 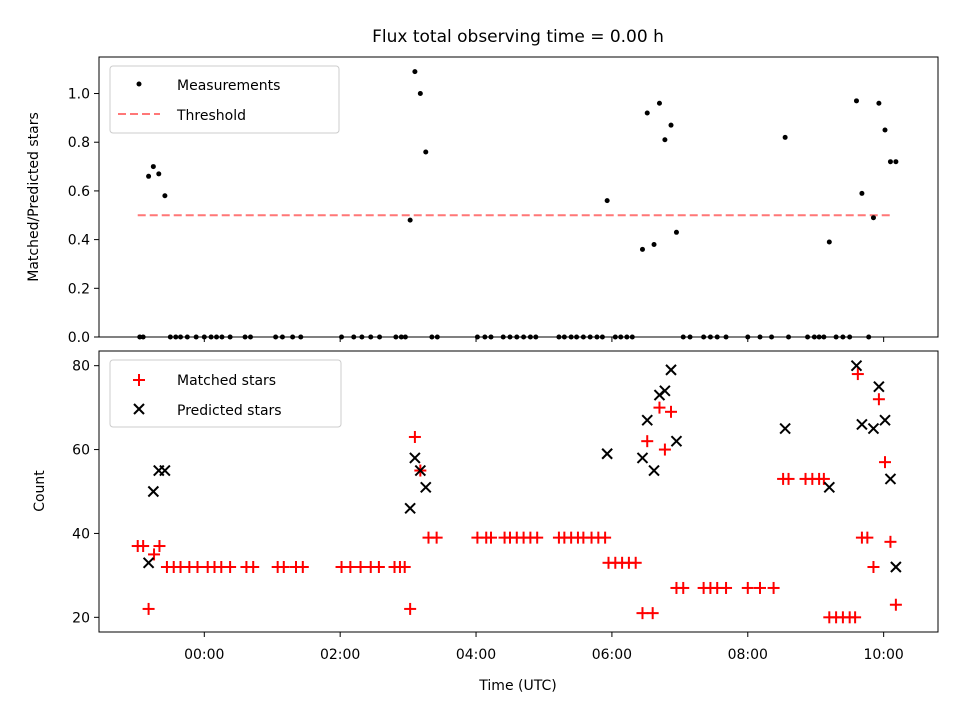 What do you see at coordinates (81, 534) in the screenshot?
I see `bottom-y-tick-label: 40` at bounding box center [81, 534].